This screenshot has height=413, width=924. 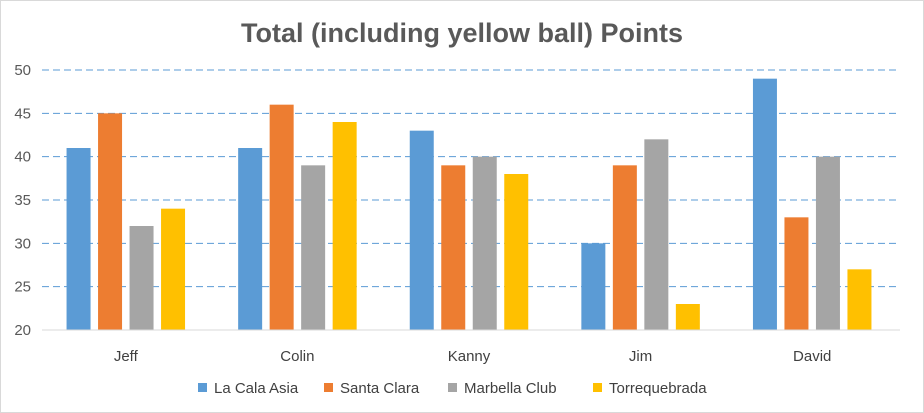 What do you see at coordinates (827, 243) in the screenshot?
I see `bar-marbella-club-david` at bounding box center [827, 243].